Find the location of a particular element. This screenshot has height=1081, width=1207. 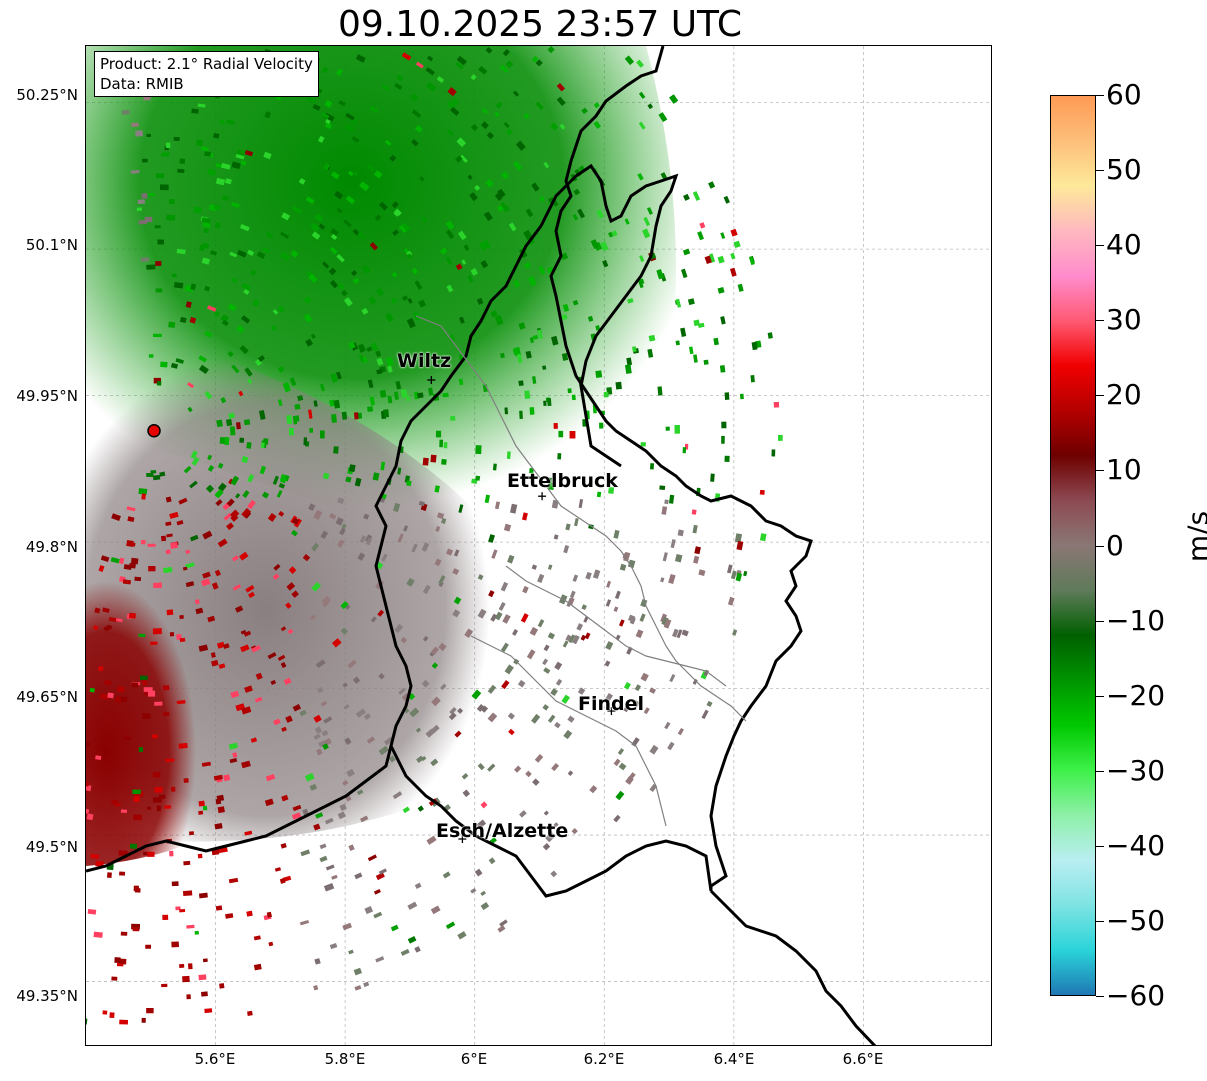

city-label-wiltz: Wiltz is located at coordinates (424, 361).